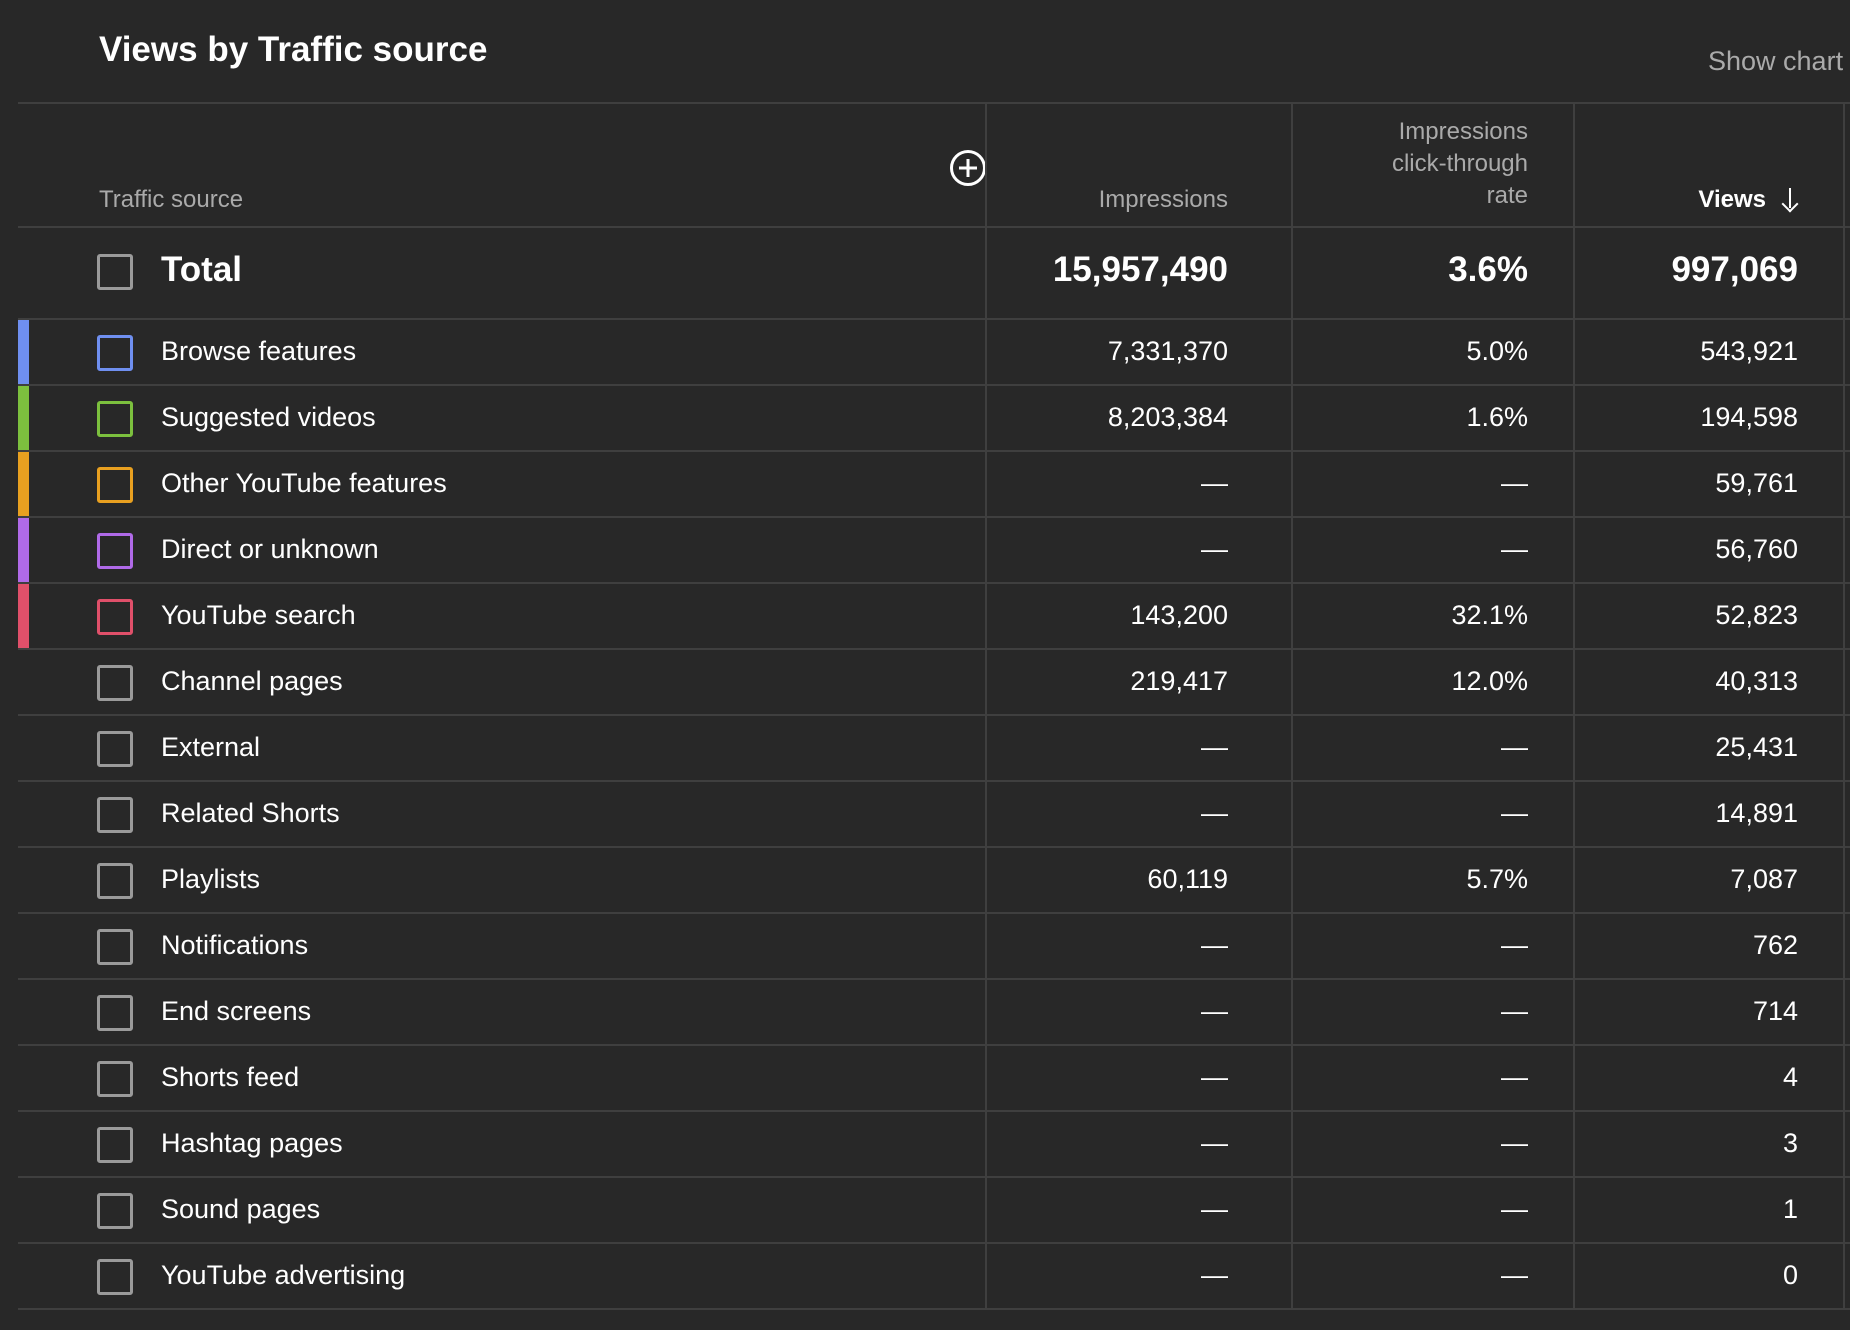  I want to click on row-impressions: 8,203,384, so click(1167, 417).